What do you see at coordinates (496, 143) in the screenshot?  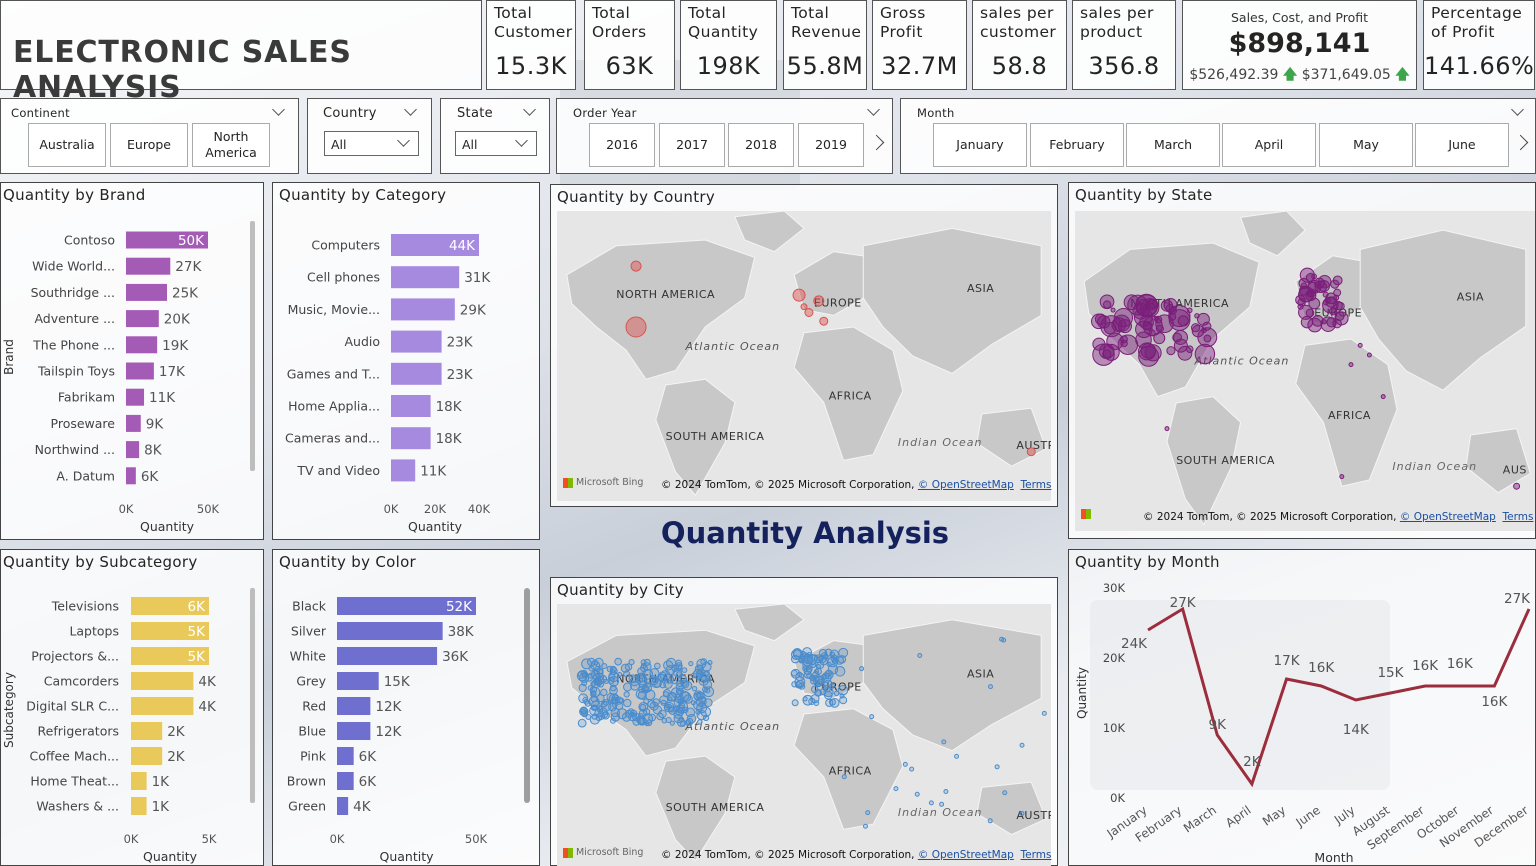 I see `state-dropdown: All` at bounding box center [496, 143].